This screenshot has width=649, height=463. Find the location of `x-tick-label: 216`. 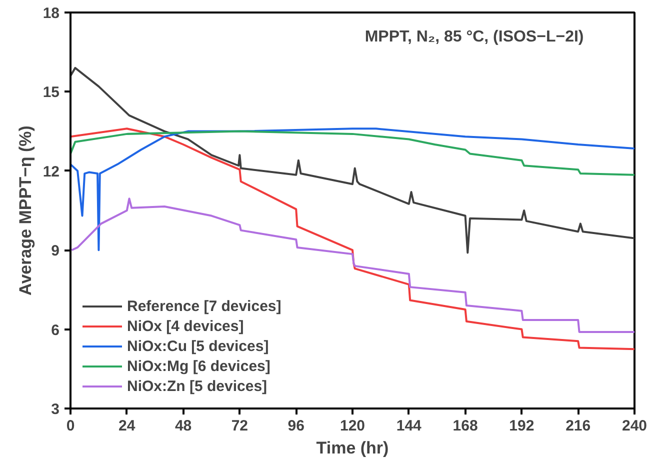

x-tick-label: 216 is located at coordinates (578, 426).